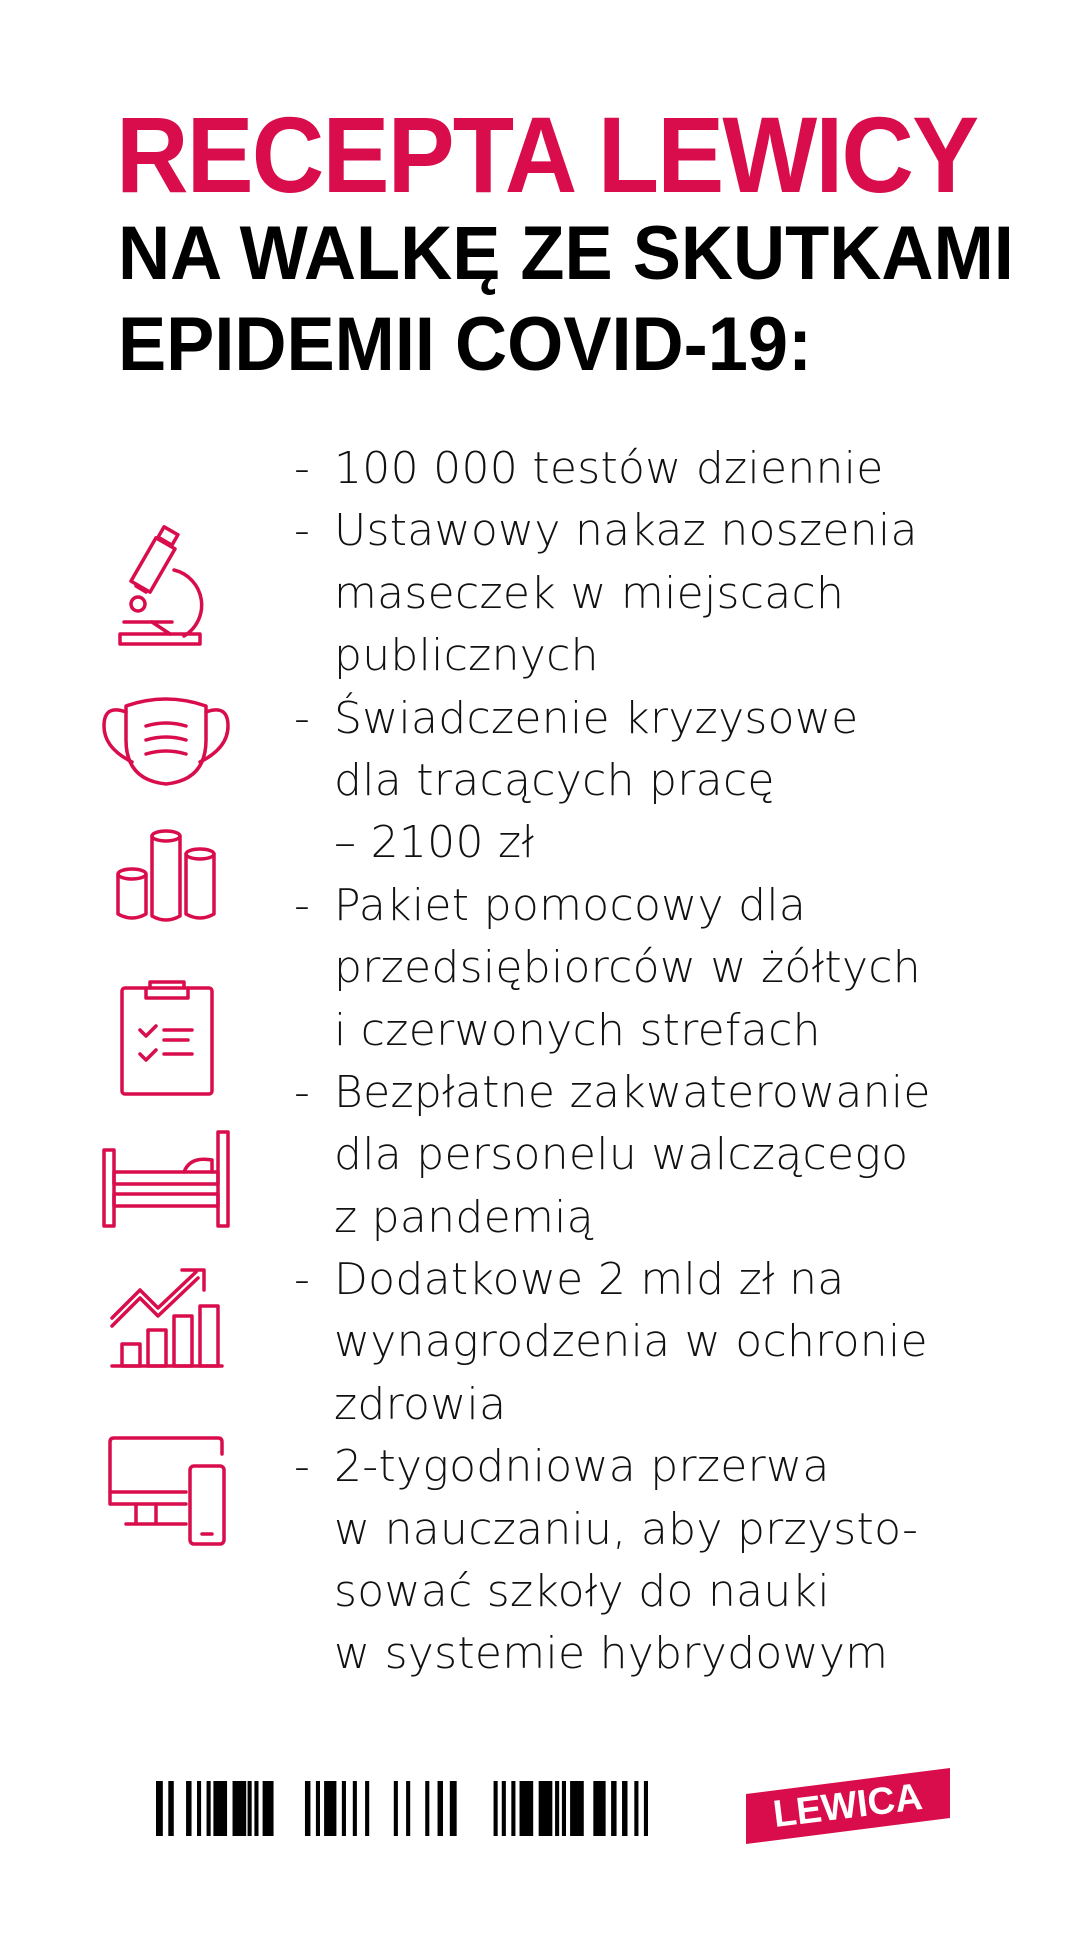 The image size is (1080, 1960). I want to click on list-line-text: w systemie hybrydowym, so click(611, 1654).